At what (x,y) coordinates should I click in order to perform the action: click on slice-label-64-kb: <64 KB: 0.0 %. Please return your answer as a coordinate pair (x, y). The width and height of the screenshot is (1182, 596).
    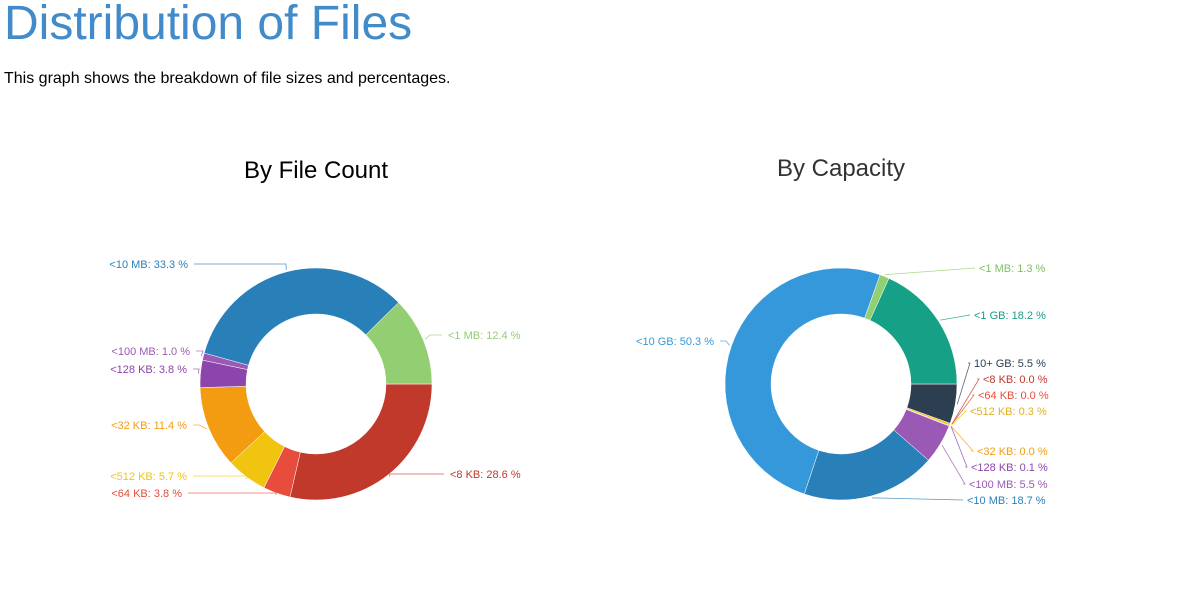
    Looking at the image, I should click on (1013, 396).